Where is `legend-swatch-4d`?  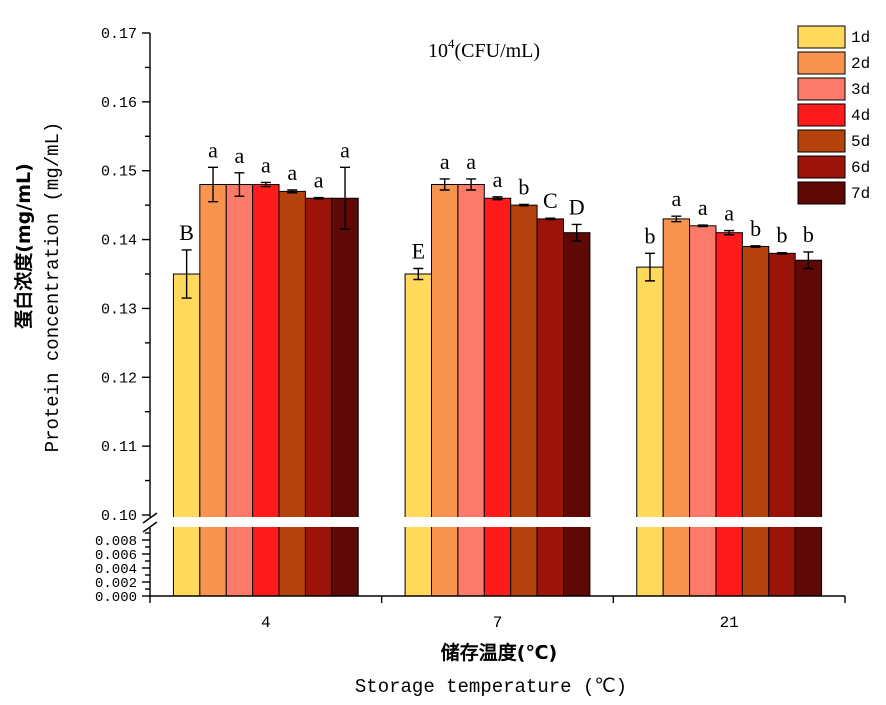 legend-swatch-4d is located at coordinates (821, 115).